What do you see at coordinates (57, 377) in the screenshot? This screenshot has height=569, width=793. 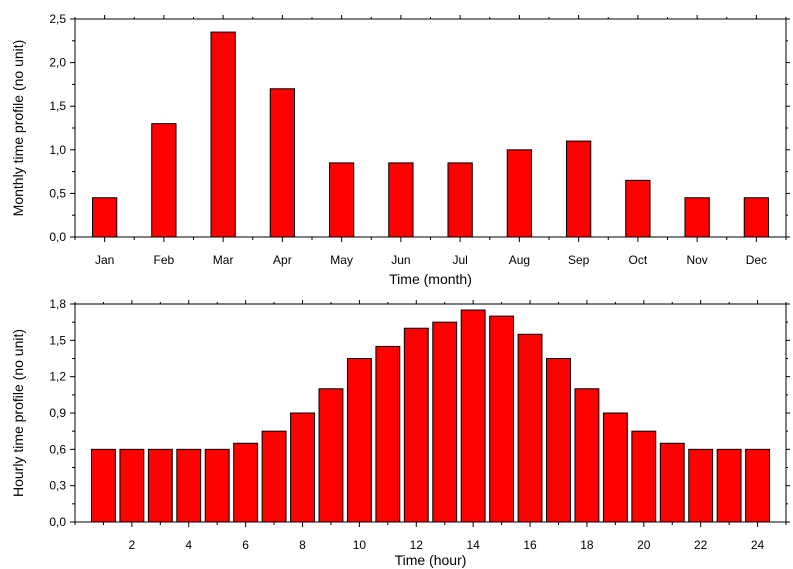 I see `y-tick-label: 1,2` at bounding box center [57, 377].